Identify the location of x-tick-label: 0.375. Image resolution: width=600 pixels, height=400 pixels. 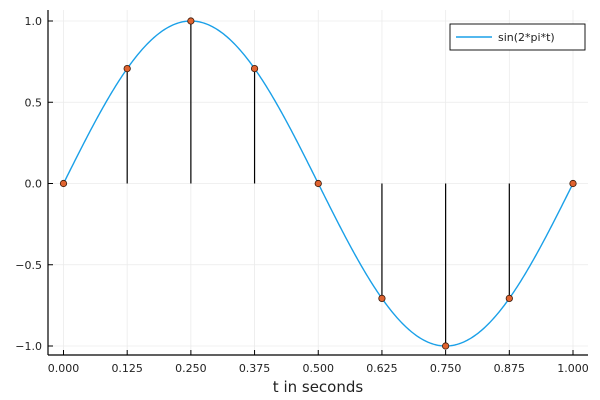
(255, 368).